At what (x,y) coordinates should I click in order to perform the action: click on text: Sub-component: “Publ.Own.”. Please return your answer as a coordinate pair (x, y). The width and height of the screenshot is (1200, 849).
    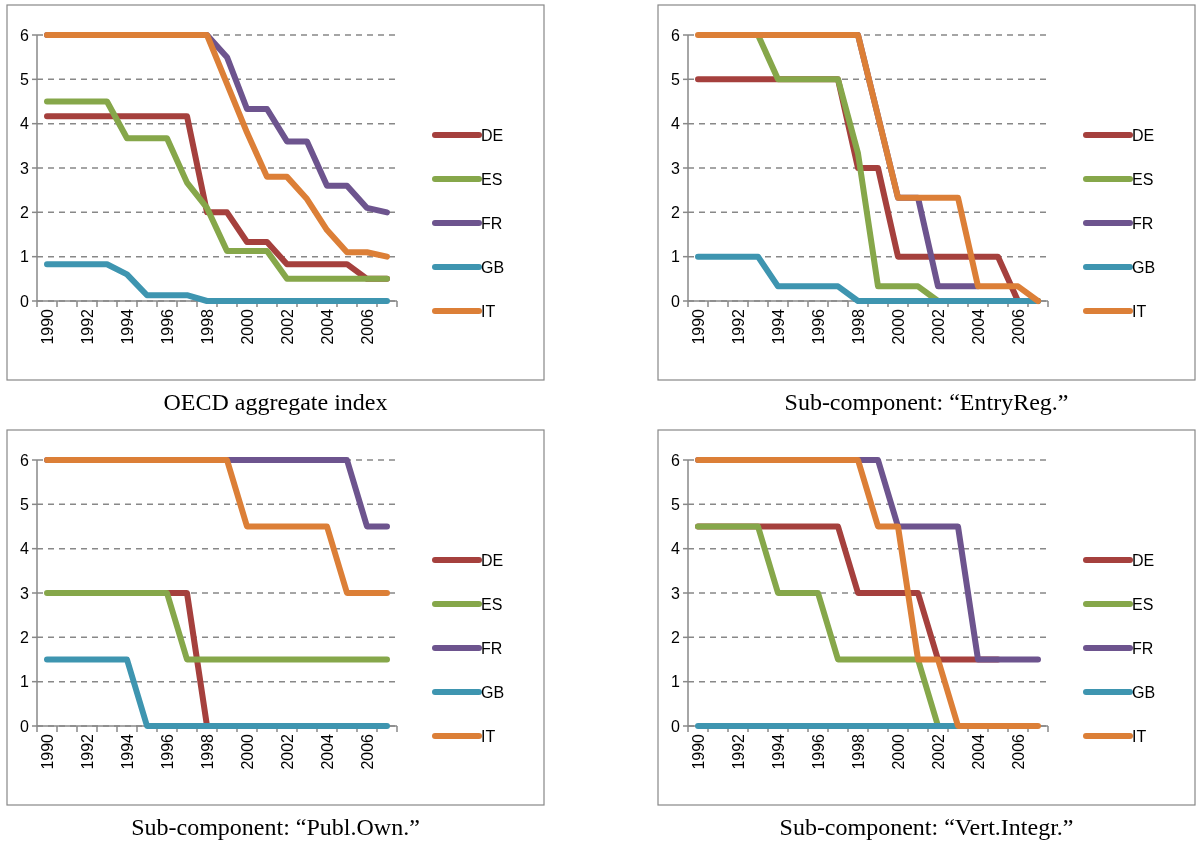
    Looking at the image, I should click on (275, 827).